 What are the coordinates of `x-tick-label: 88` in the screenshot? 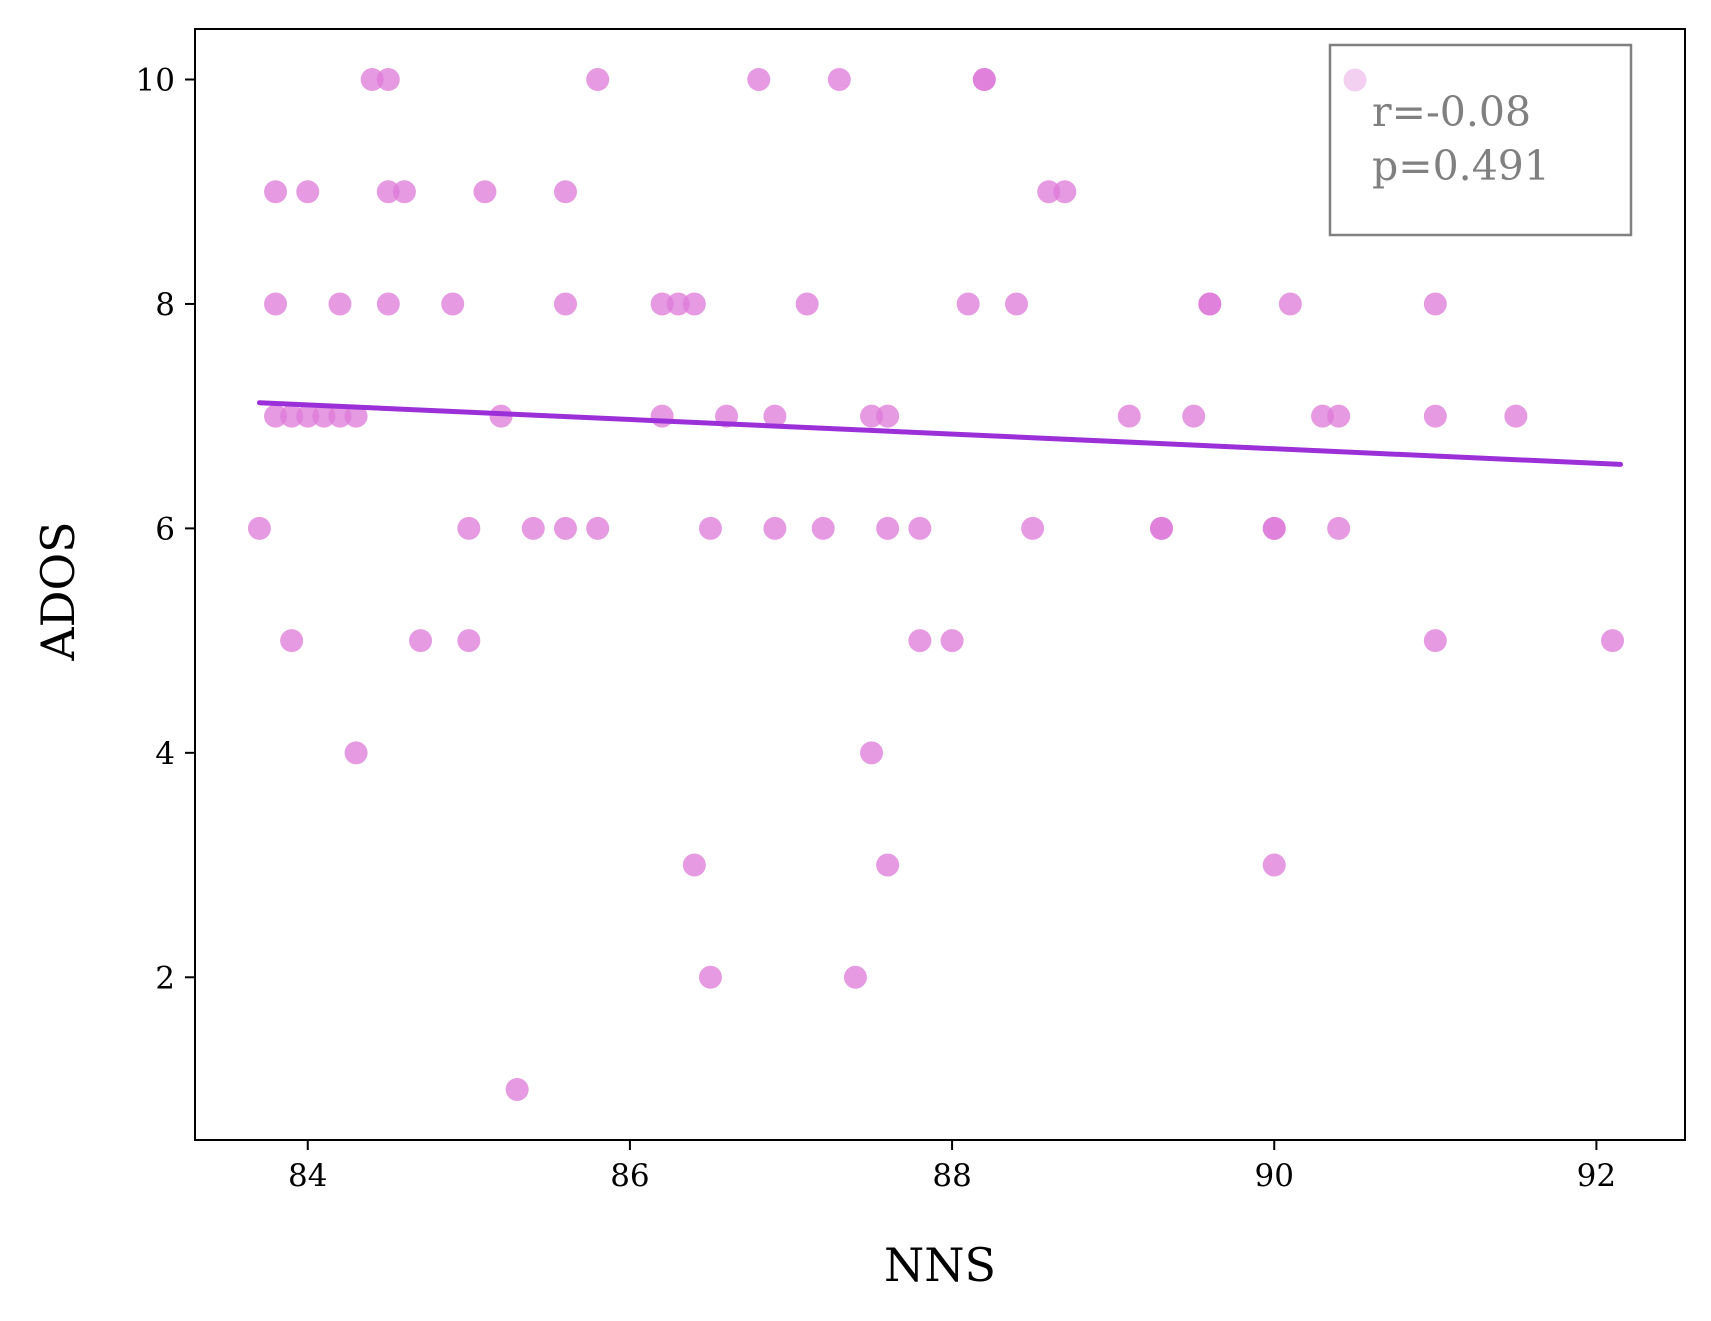 It's located at (951, 1176).